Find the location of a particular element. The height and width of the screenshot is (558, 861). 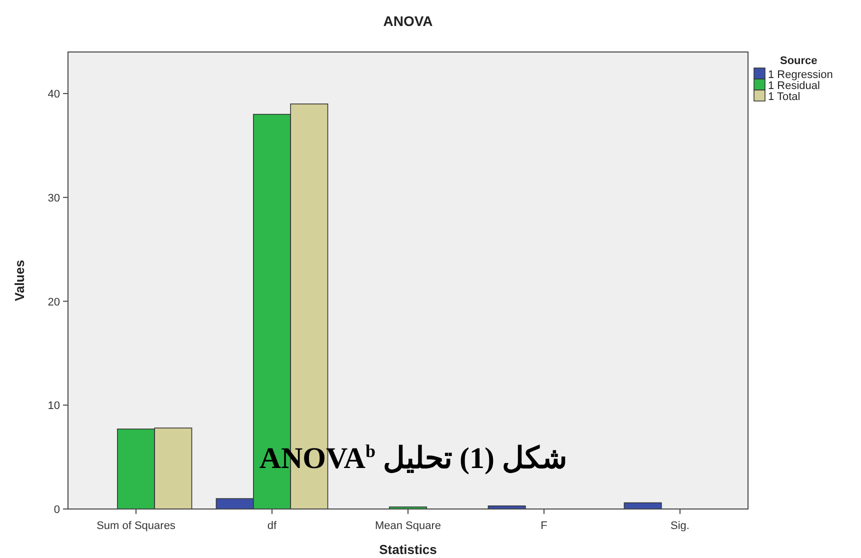

y-tick-label: 30 is located at coordinates (54, 198).